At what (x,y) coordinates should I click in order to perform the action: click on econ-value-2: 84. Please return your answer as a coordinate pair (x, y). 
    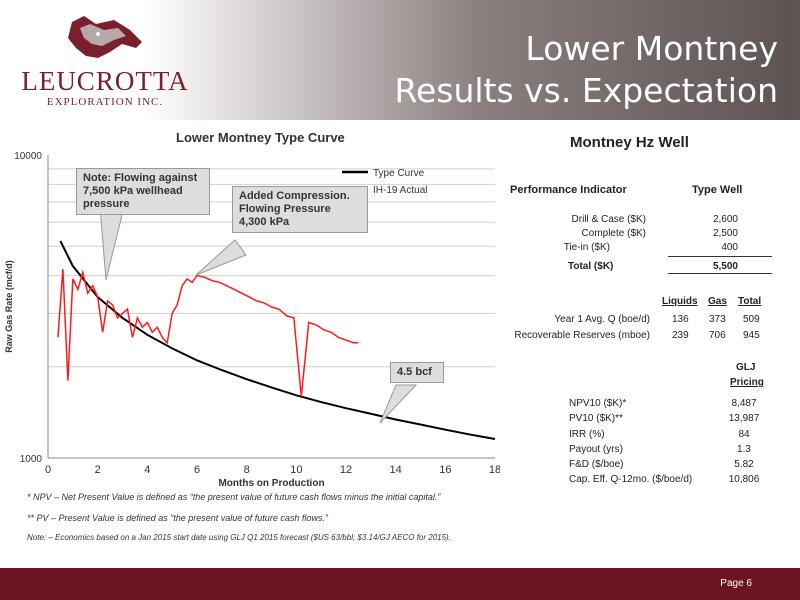
    Looking at the image, I should click on (744, 434).